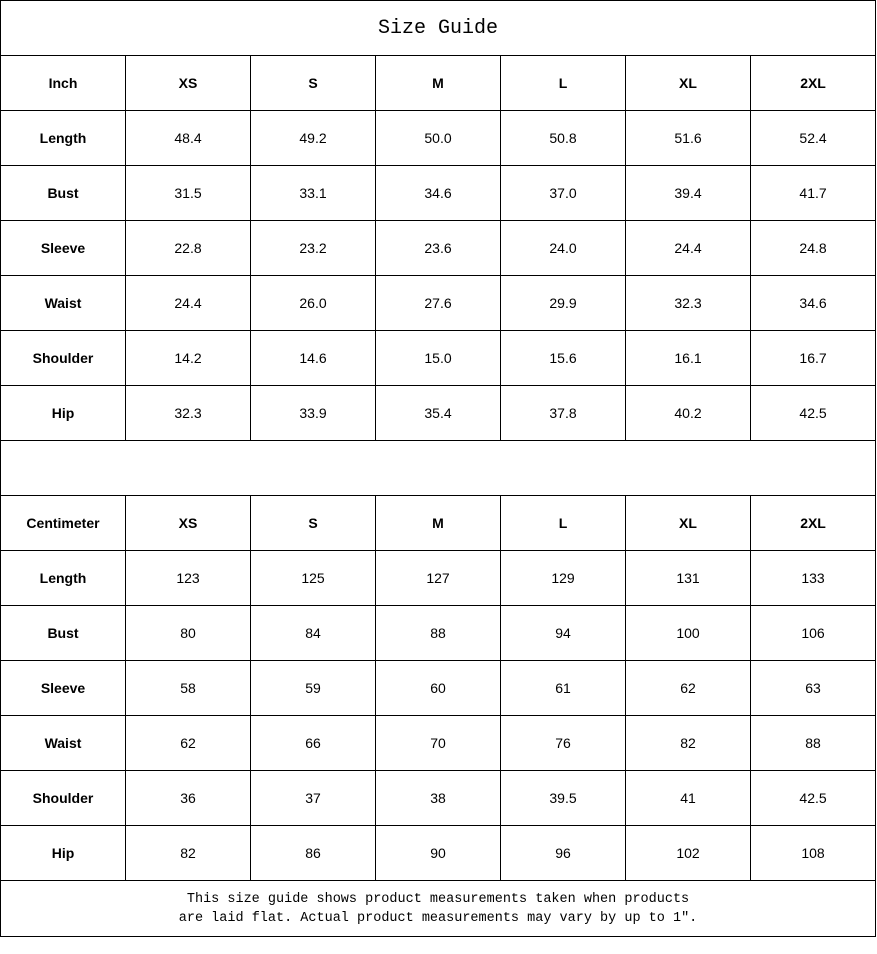  Describe the element at coordinates (813, 193) in the screenshot. I see `measurement-cell: 41.7` at that location.